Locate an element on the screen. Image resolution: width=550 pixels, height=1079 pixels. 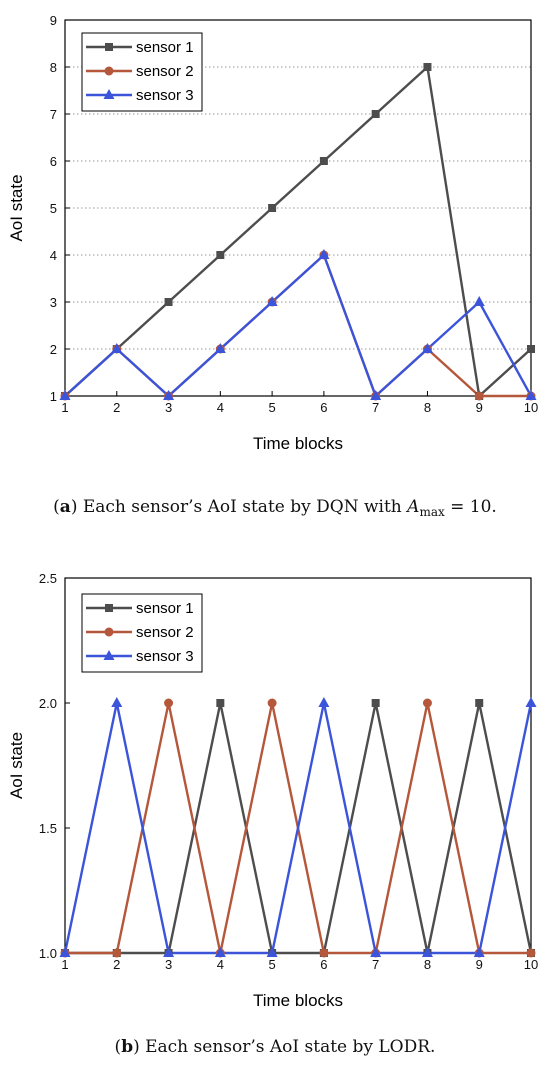
y-tick-label: 1.0 is located at coordinates (48, 953).